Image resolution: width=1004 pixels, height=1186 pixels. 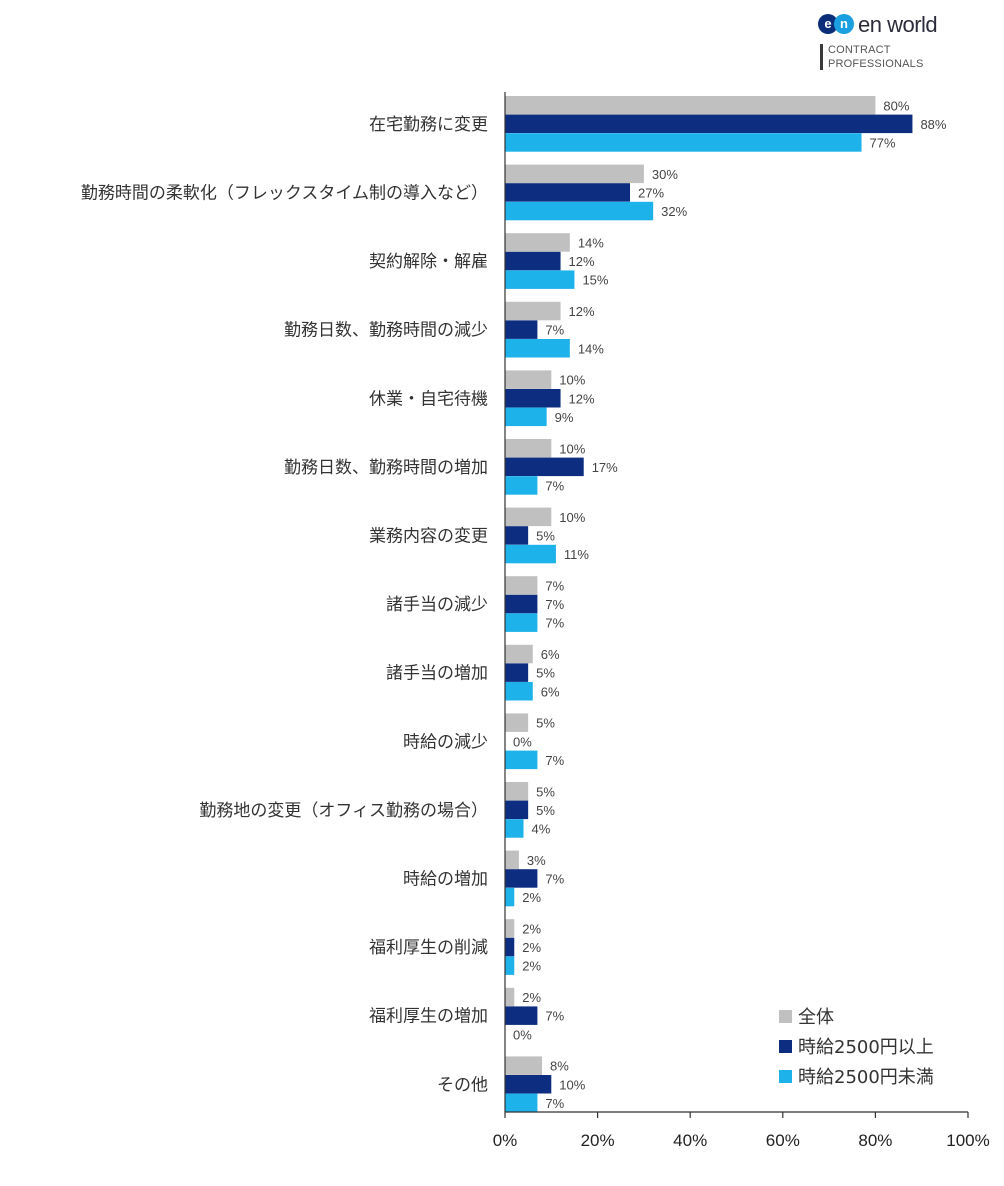 What do you see at coordinates (875, 1140) in the screenshot?
I see `x-tick-label: 80%` at bounding box center [875, 1140].